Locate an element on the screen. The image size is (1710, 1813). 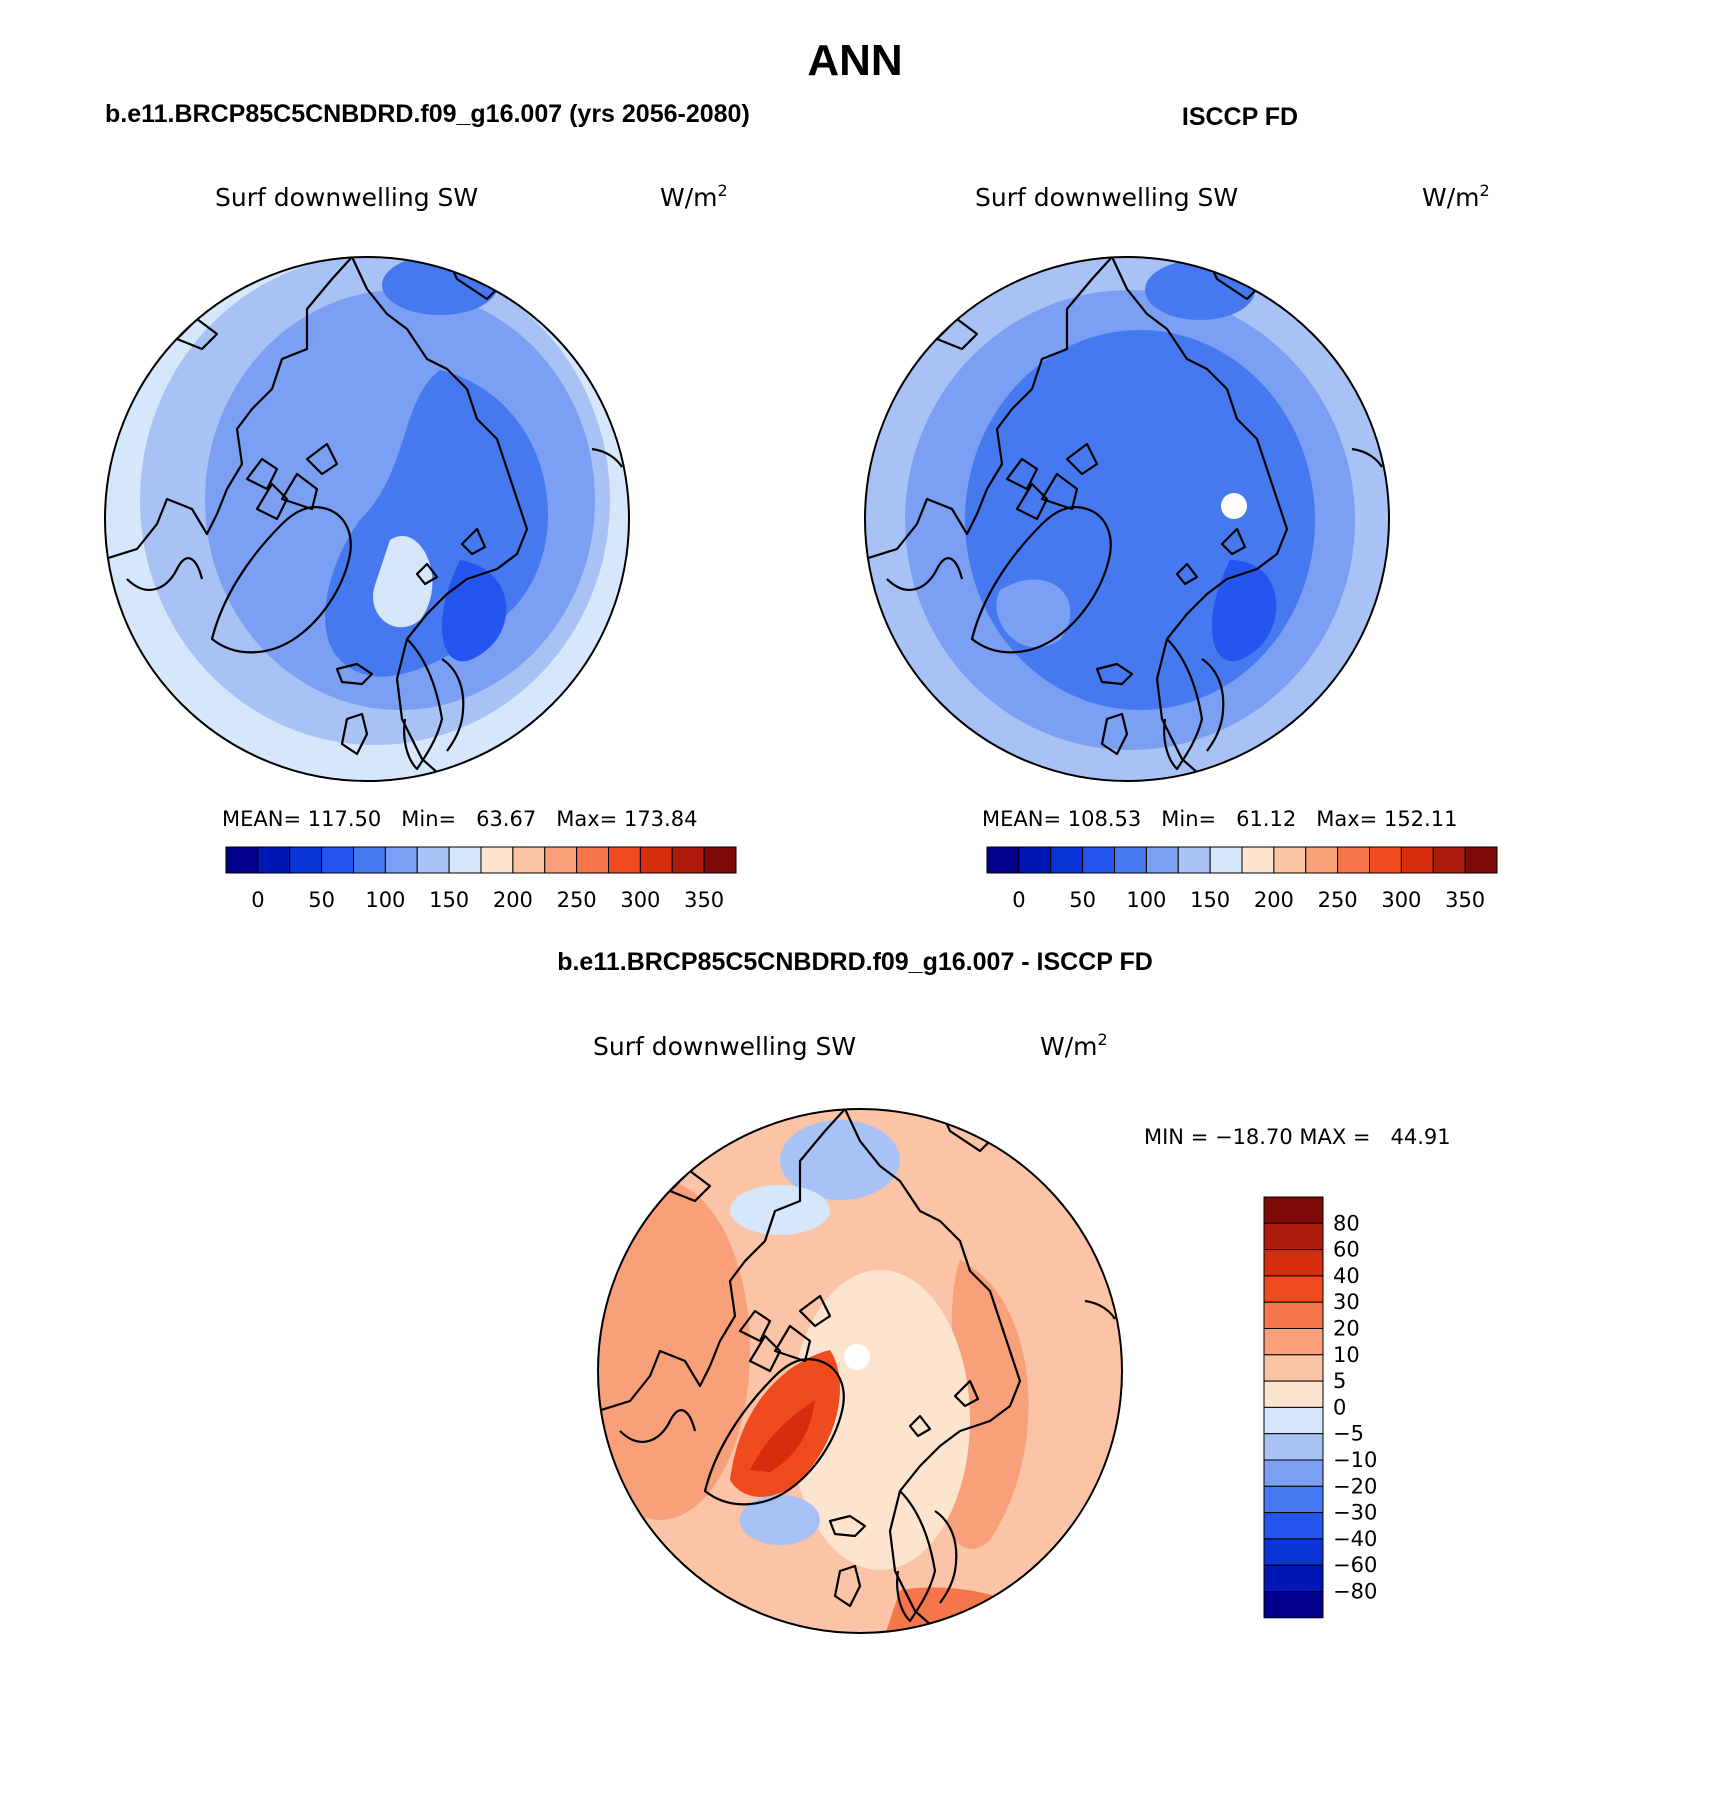
panel1-units: W/m2 is located at coordinates (694, 196).